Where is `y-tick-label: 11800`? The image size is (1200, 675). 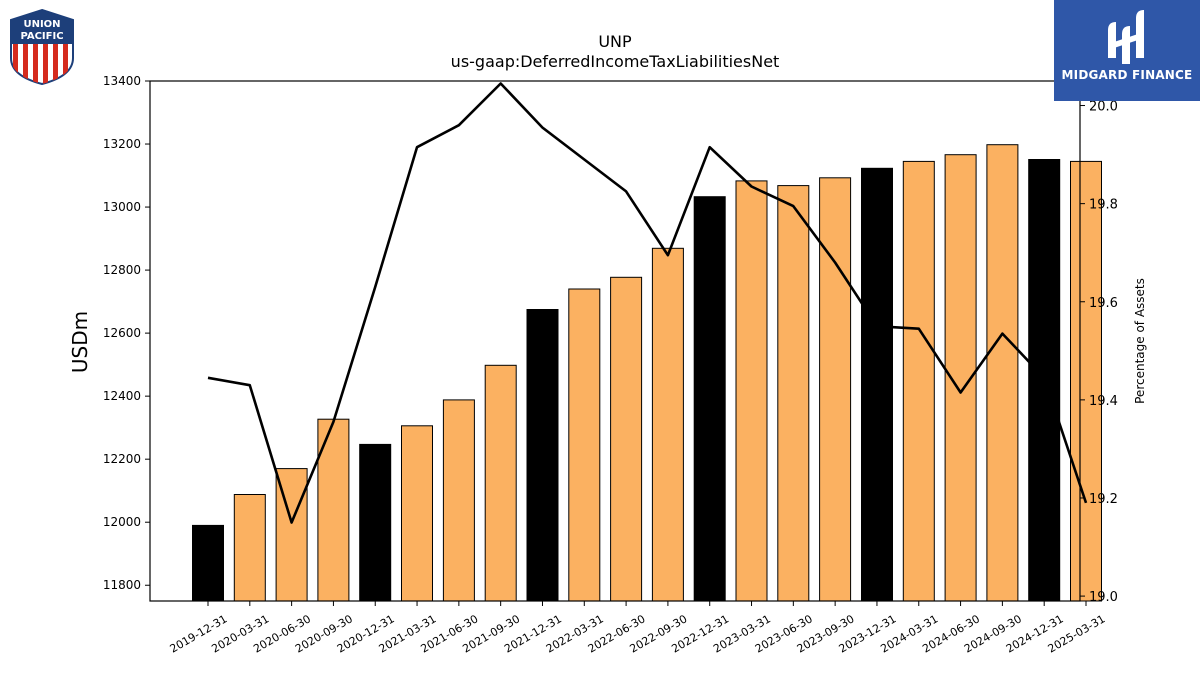
y-tick-label: 11800 is located at coordinates (122, 585).